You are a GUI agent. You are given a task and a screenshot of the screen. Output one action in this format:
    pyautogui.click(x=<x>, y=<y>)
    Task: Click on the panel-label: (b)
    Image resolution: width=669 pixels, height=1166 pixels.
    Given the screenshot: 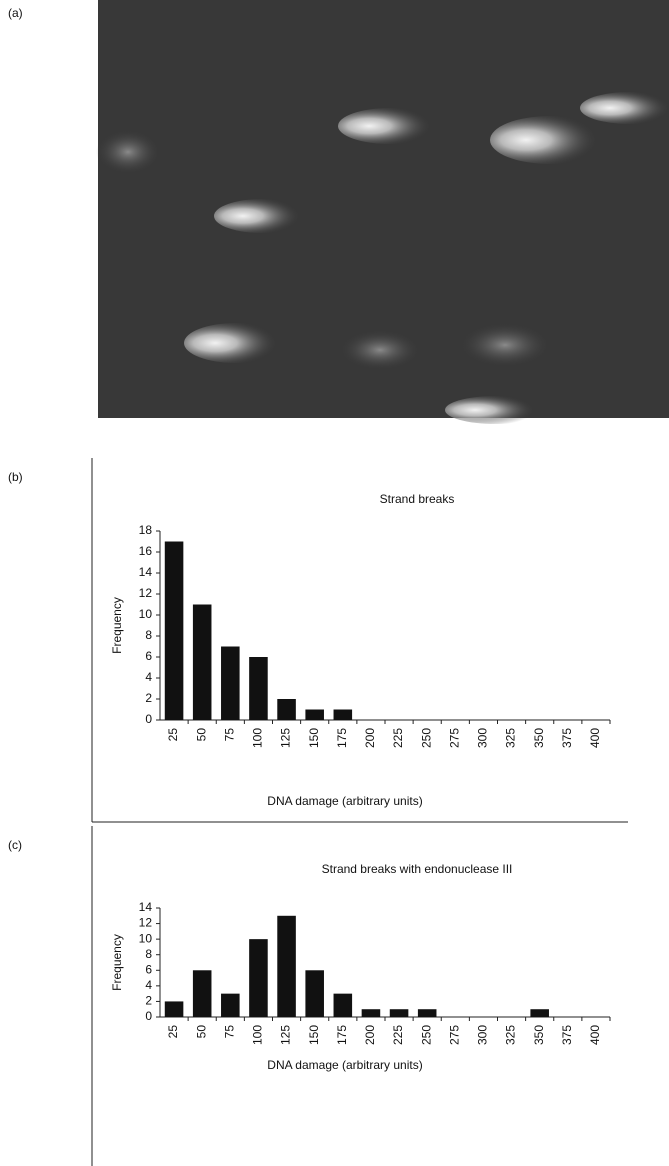 What is the action you would take?
    pyautogui.click(x=15, y=477)
    